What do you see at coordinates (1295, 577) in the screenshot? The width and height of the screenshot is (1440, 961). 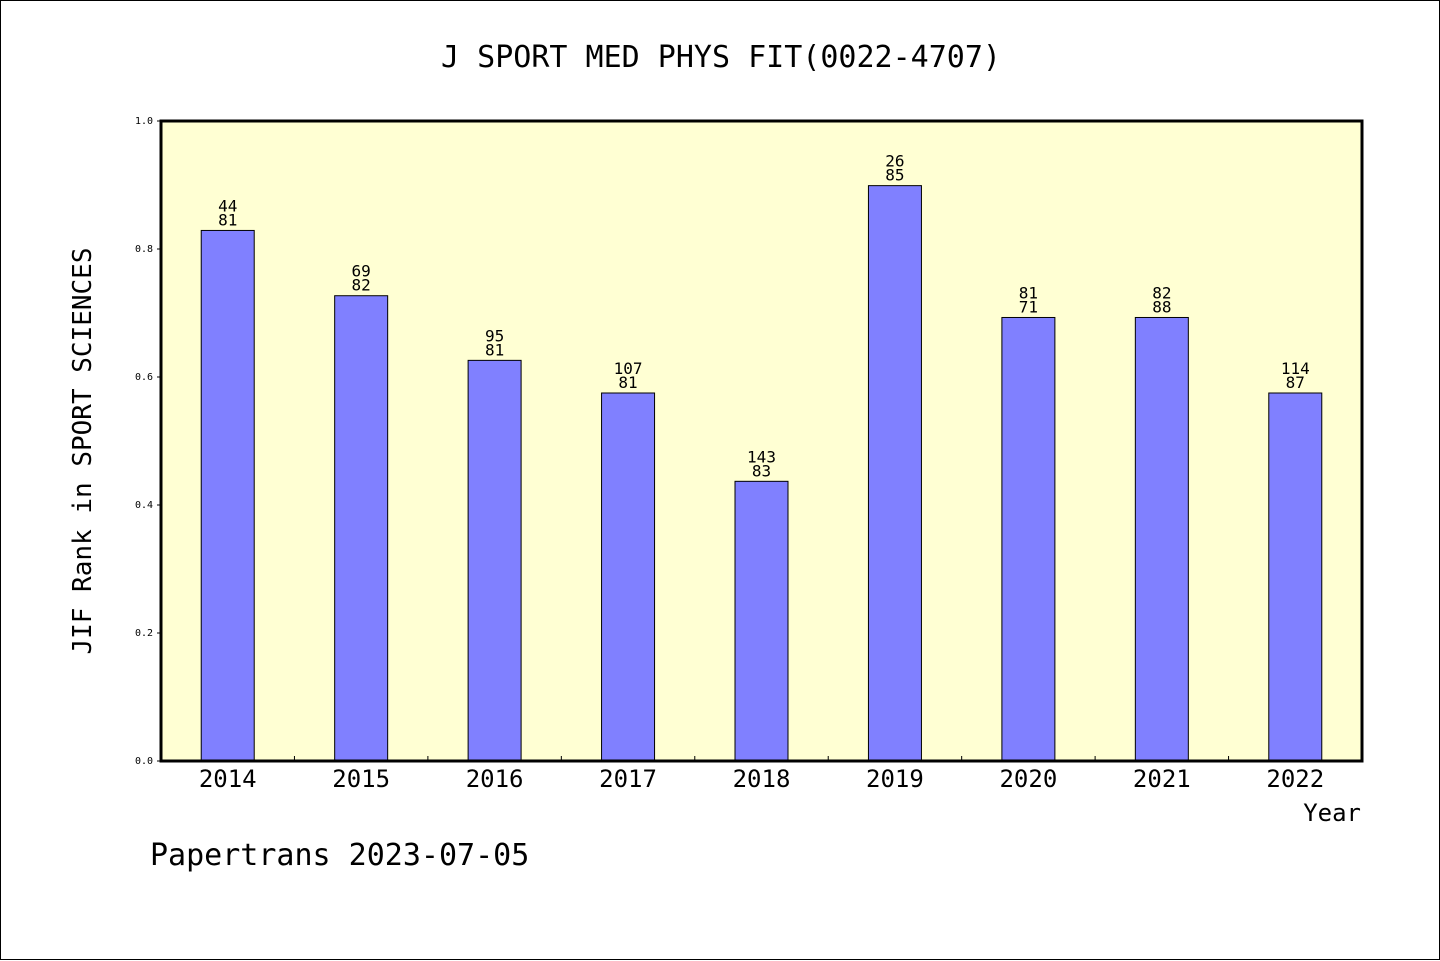 I see `bar-2022` at bounding box center [1295, 577].